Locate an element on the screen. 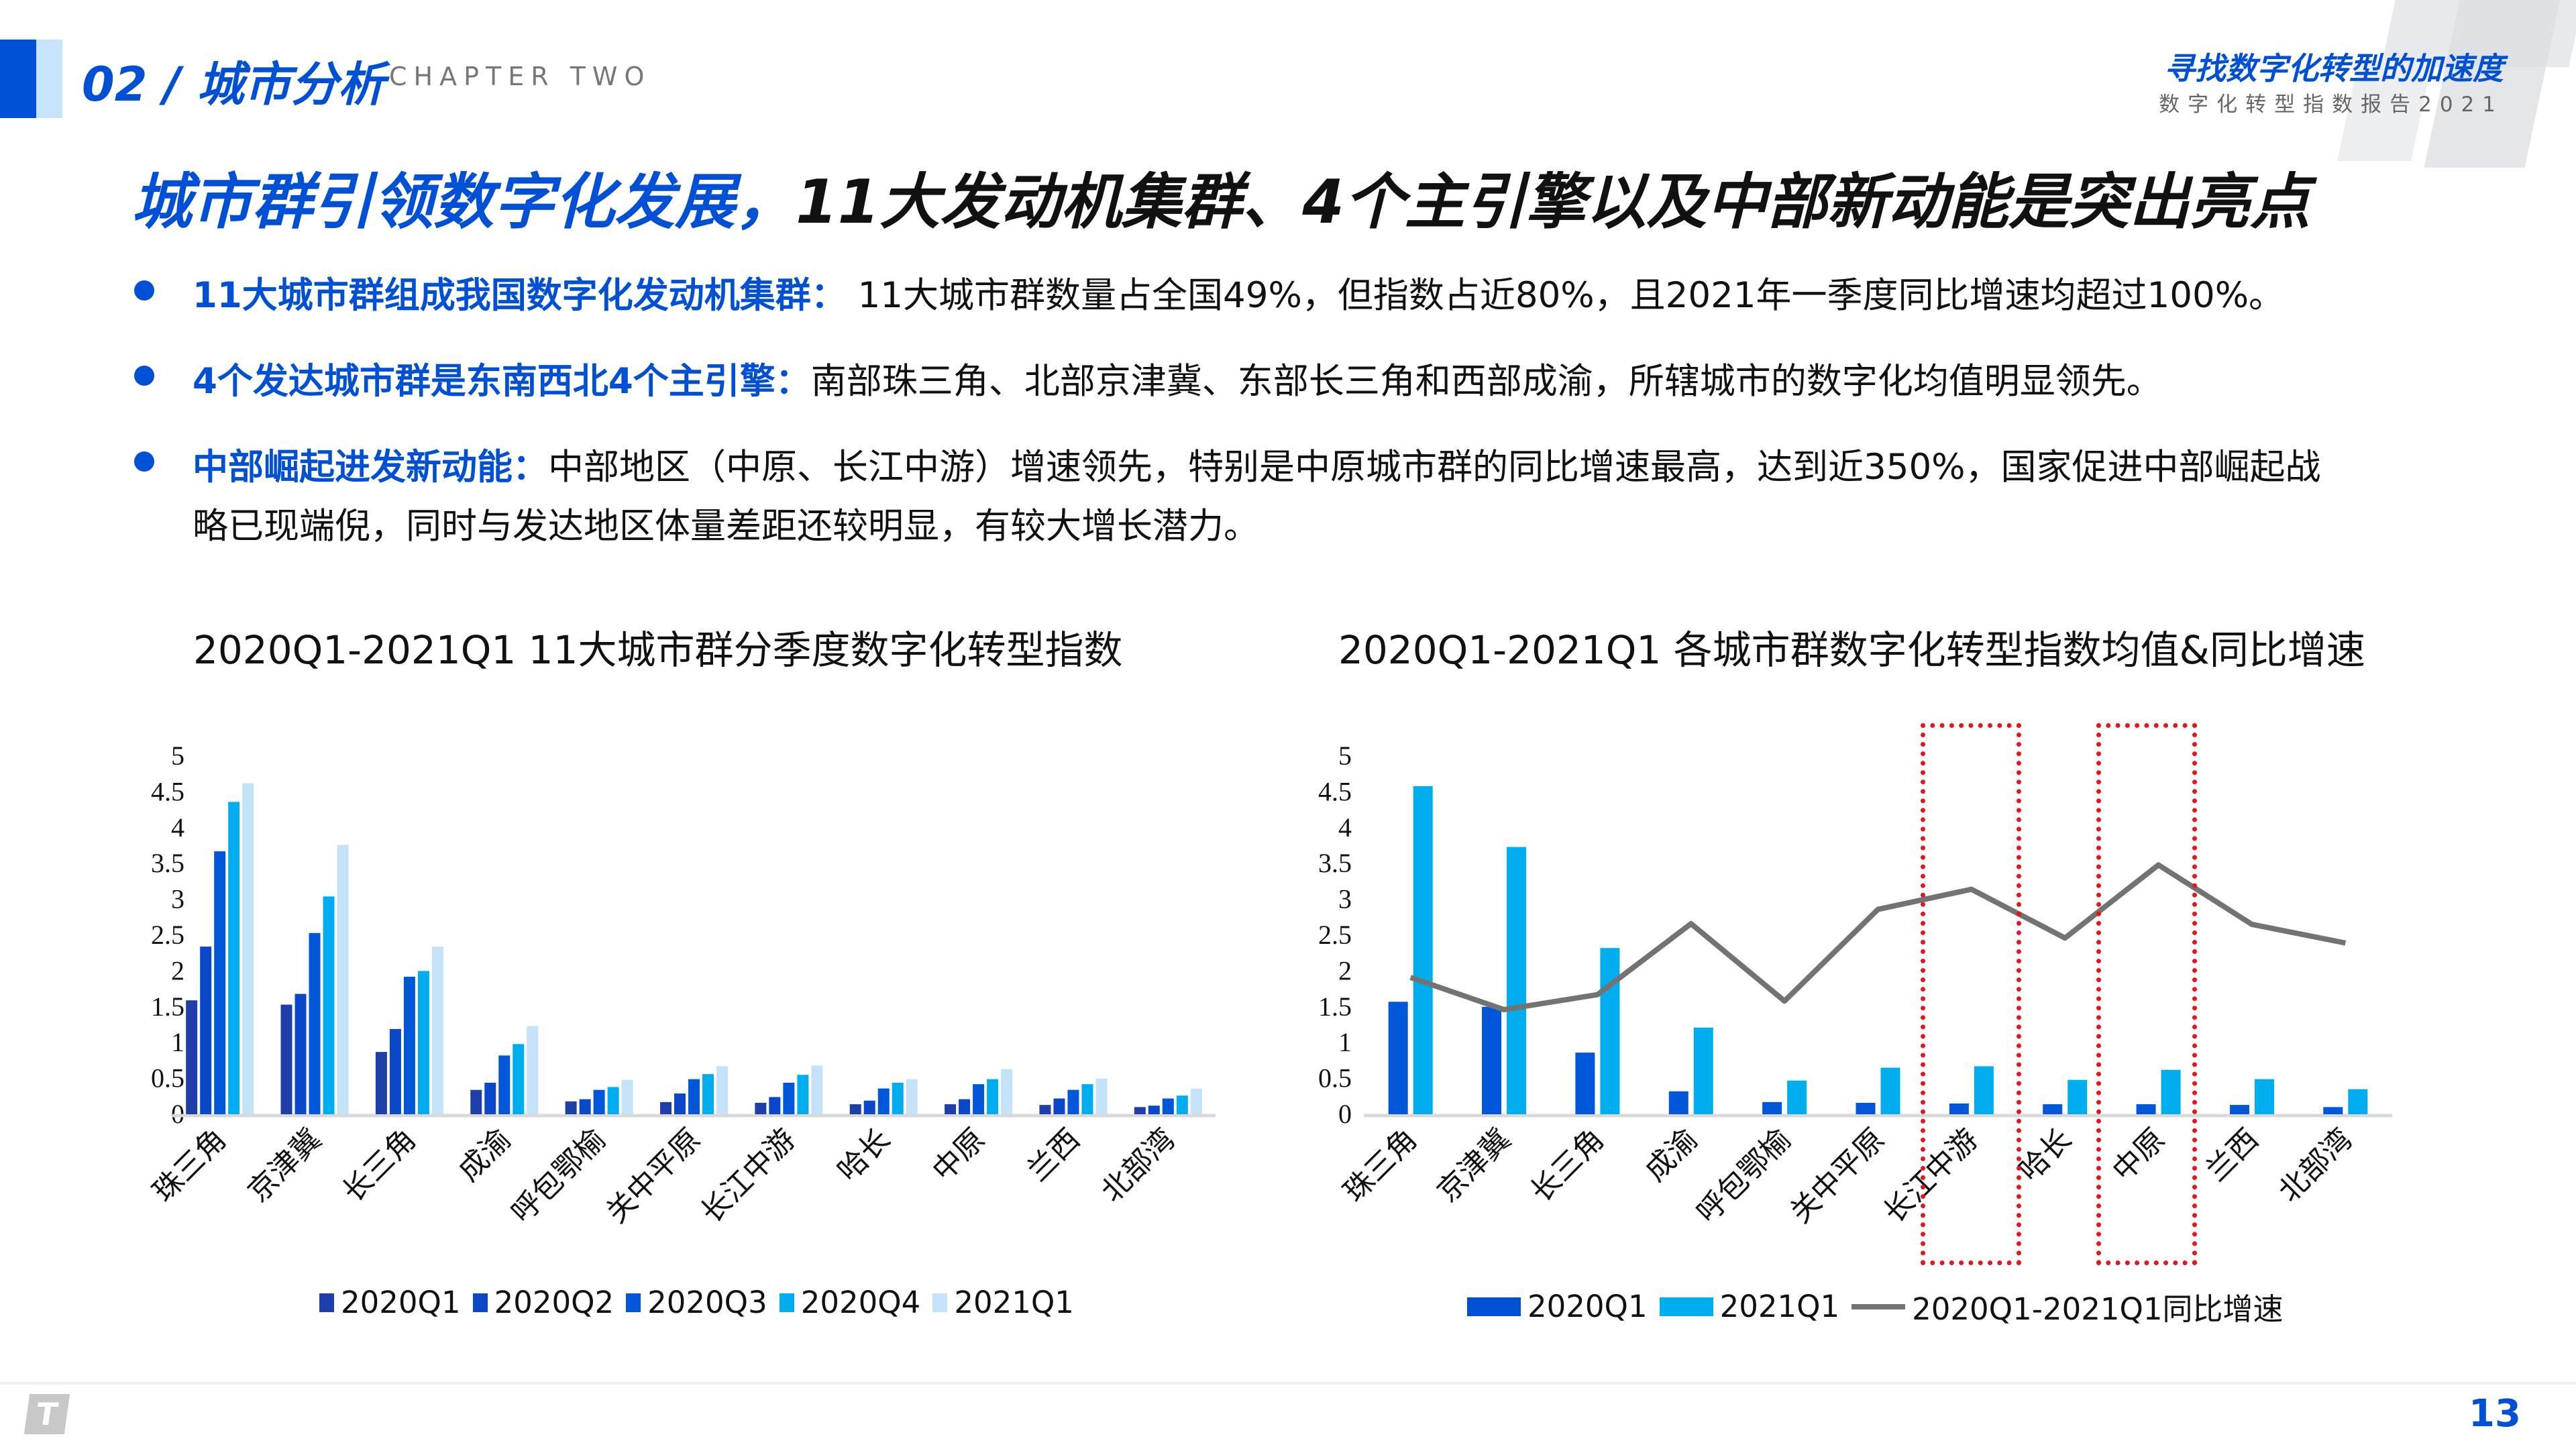  y-tick-label: 5 is located at coordinates (177, 756).